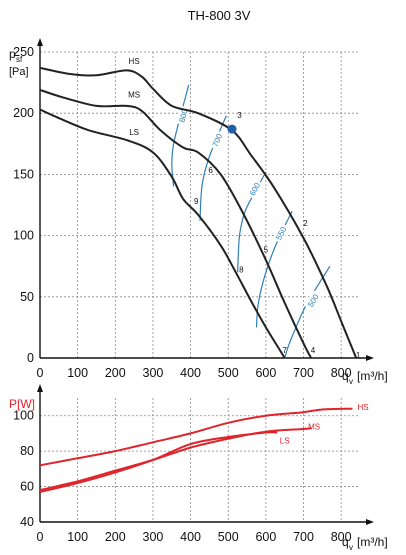 Image resolution: width=406 pixels, height=555 pixels. Describe the element at coordinates (134, 94) in the screenshot. I see `pressure-curve-label-ms: MS` at that location.